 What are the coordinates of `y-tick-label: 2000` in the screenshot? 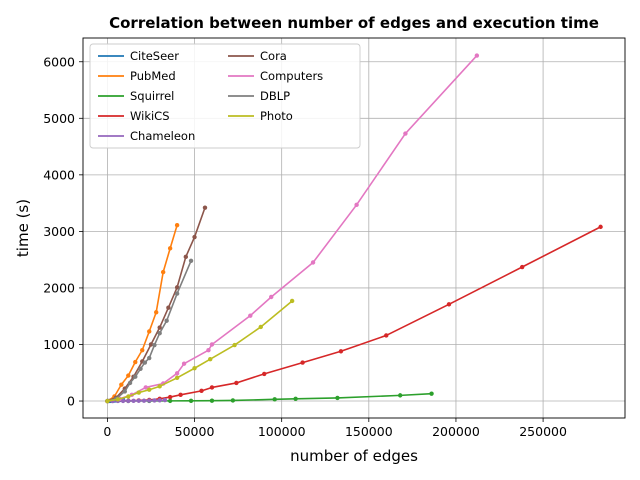 It's located at (59, 287).